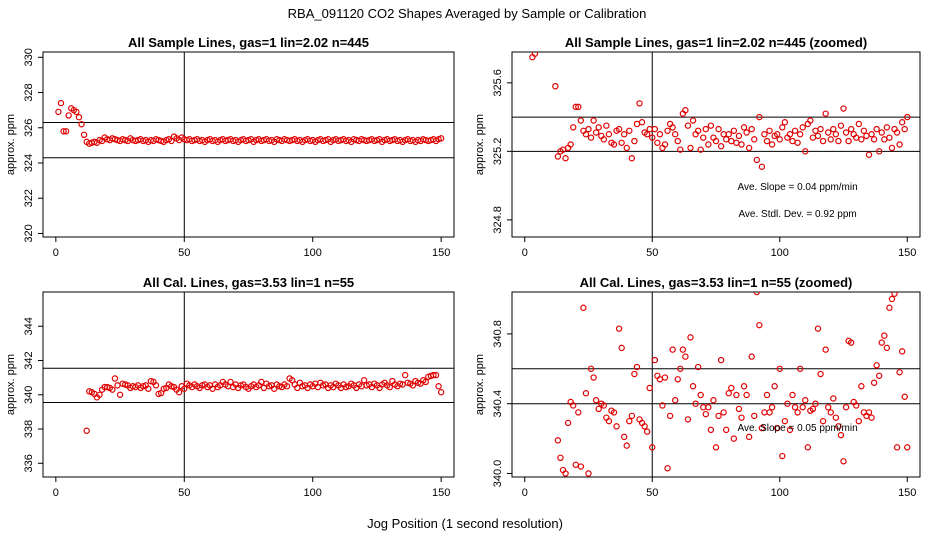  I want to click on y-tick-label: 344, so click(29, 326).